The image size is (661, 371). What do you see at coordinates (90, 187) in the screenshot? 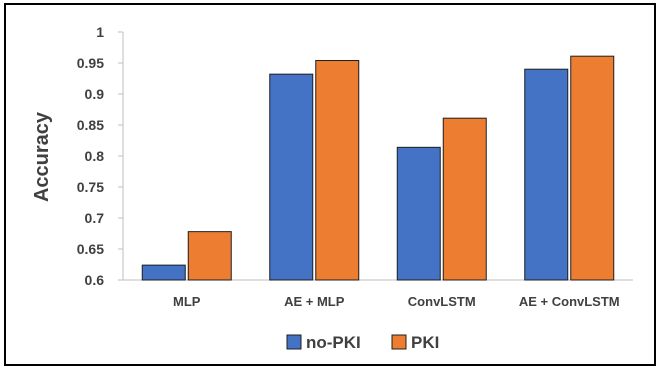
I see `y-tick-label: 0.75` at bounding box center [90, 187].